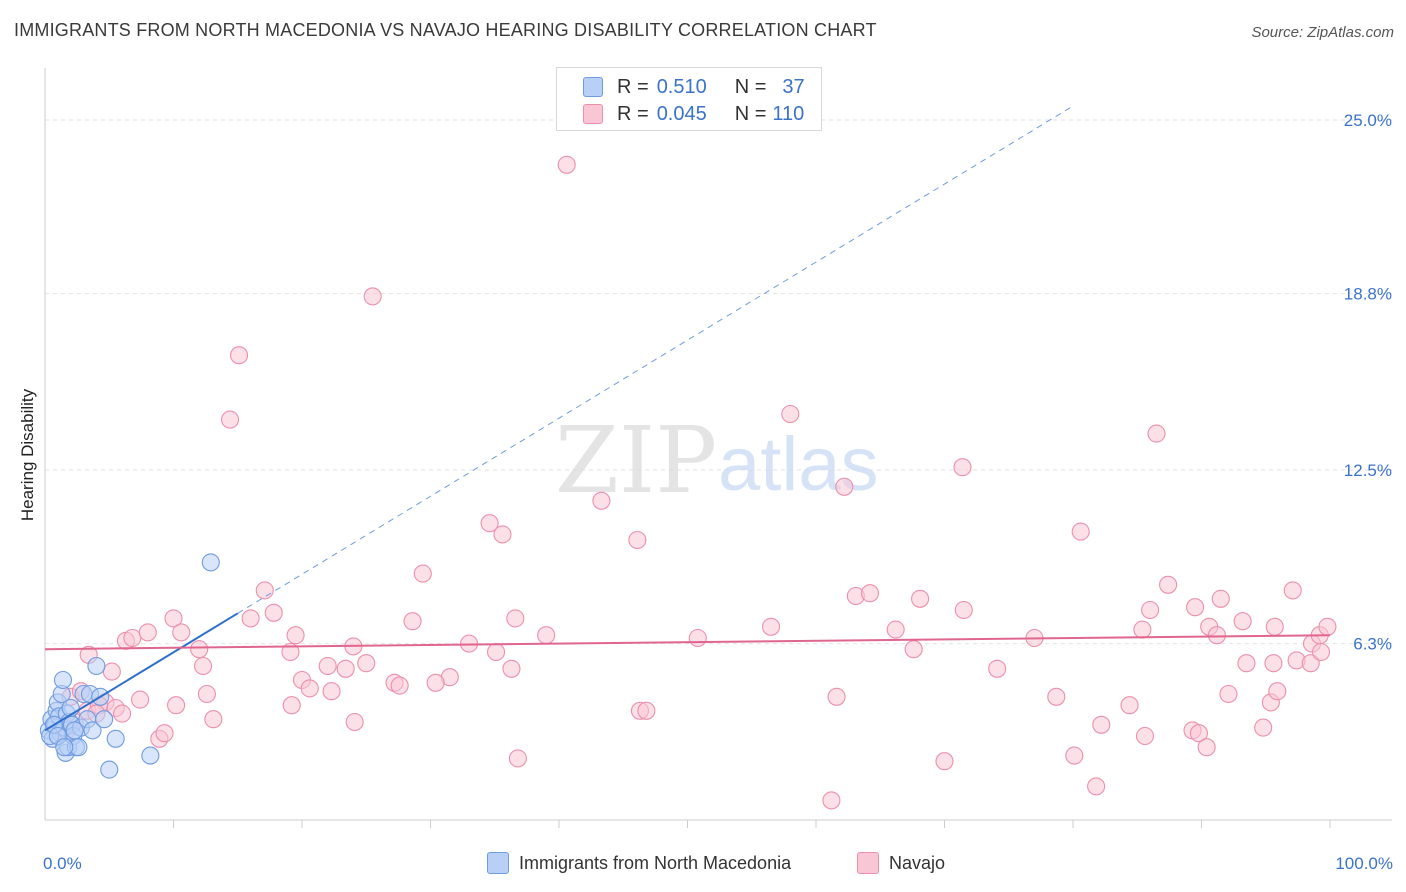 The height and width of the screenshot is (892, 1406). Describe the element at coordinates (1368, 470) in the screenshot. I see `y-tick-label: 12.5%` at that location.